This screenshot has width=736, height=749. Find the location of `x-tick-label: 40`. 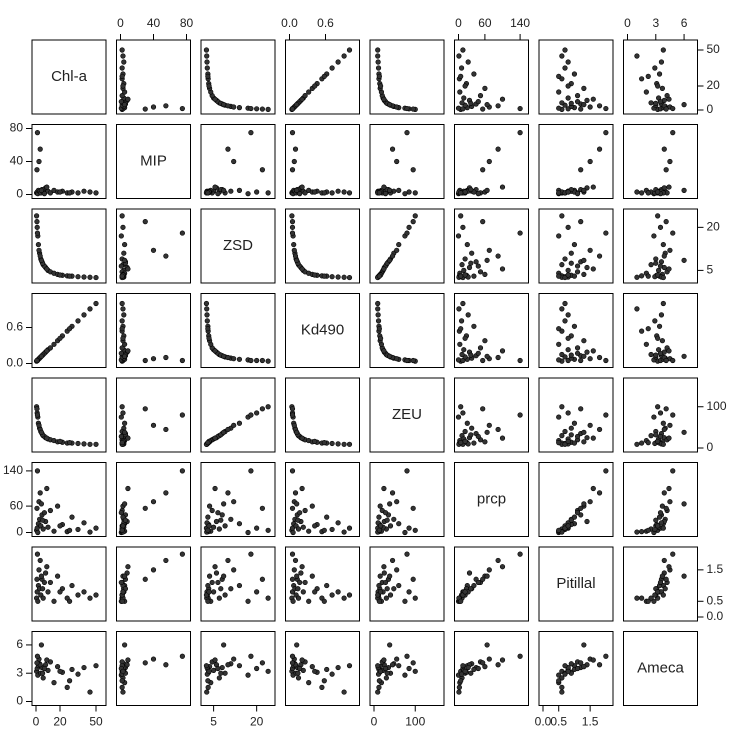

x-tick-label: 40 is located at coordinates (154, 23).